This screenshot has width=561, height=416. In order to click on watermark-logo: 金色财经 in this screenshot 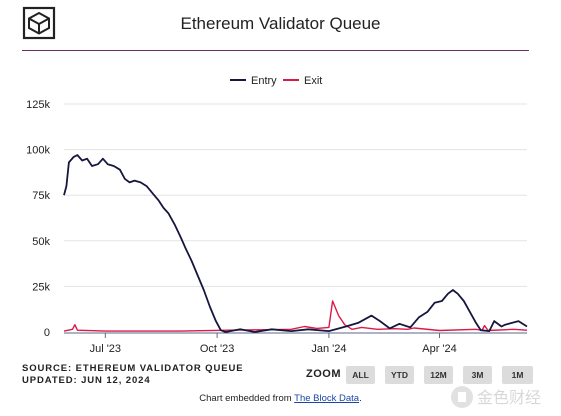, I will do `click(496, 397)`.